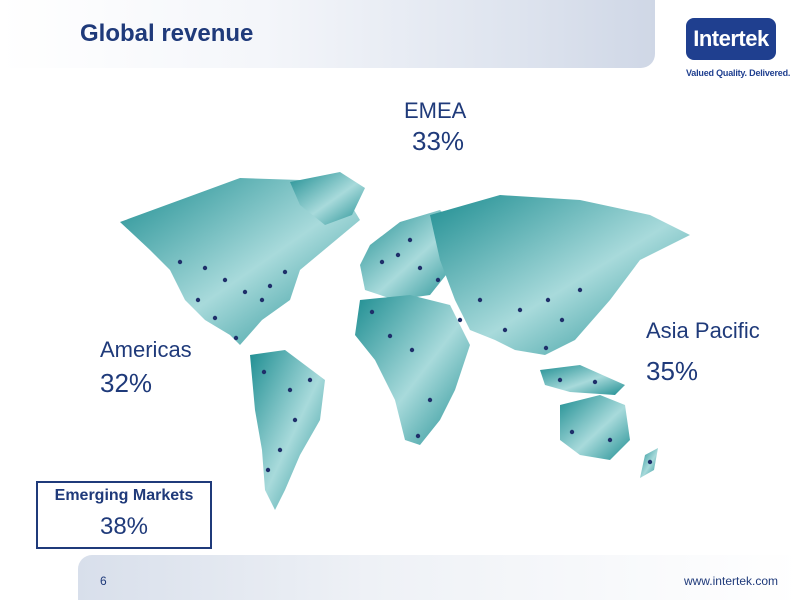  What do you see at coordinates (240, 261) in the screenshot?
I see `north-america-shape` at bounding box center [240, 261].